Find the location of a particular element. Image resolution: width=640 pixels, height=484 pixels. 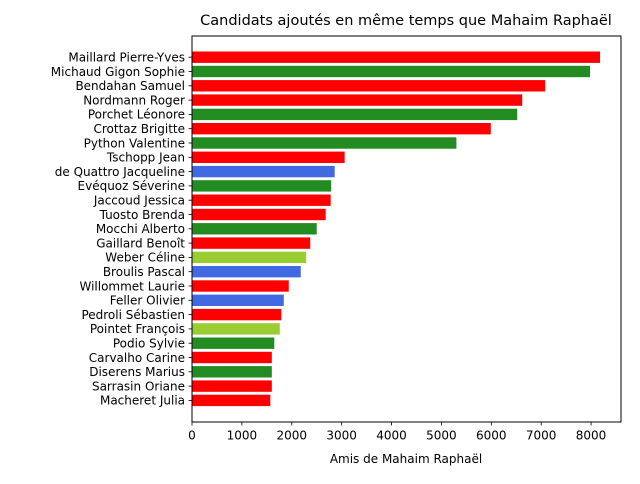

y-tick-label: Willommet Laurie is located at coordinates (132, 286).